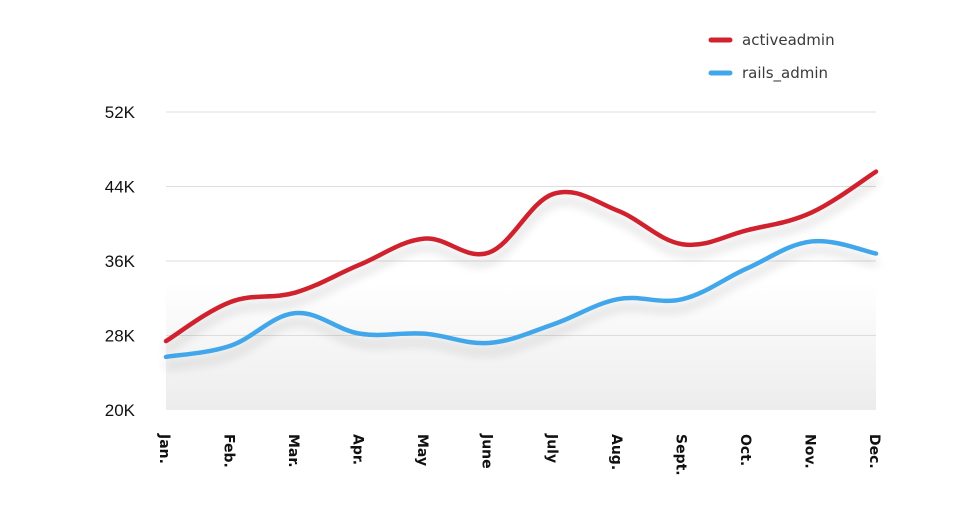 The height and width of the screenshot is (530, 960). I want to click on x-tick-label: Mar., so click(293, 451).